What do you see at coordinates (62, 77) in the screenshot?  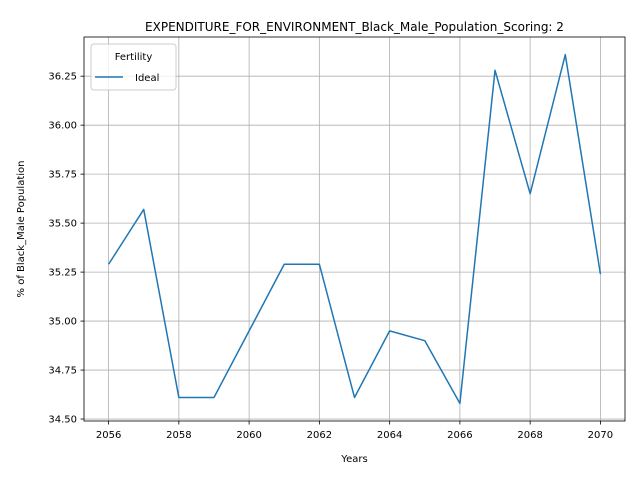 I see `y-tick-label: 36.25` at bounding box center [62, 77].